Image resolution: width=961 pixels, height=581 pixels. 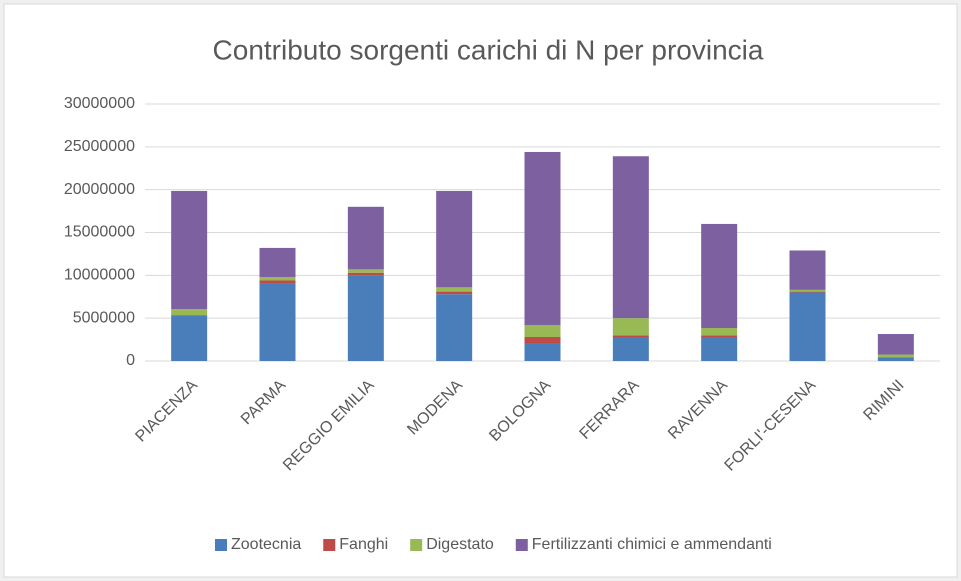 I want to click on y-tick-label: 10000000, so click(x=99, y=275).